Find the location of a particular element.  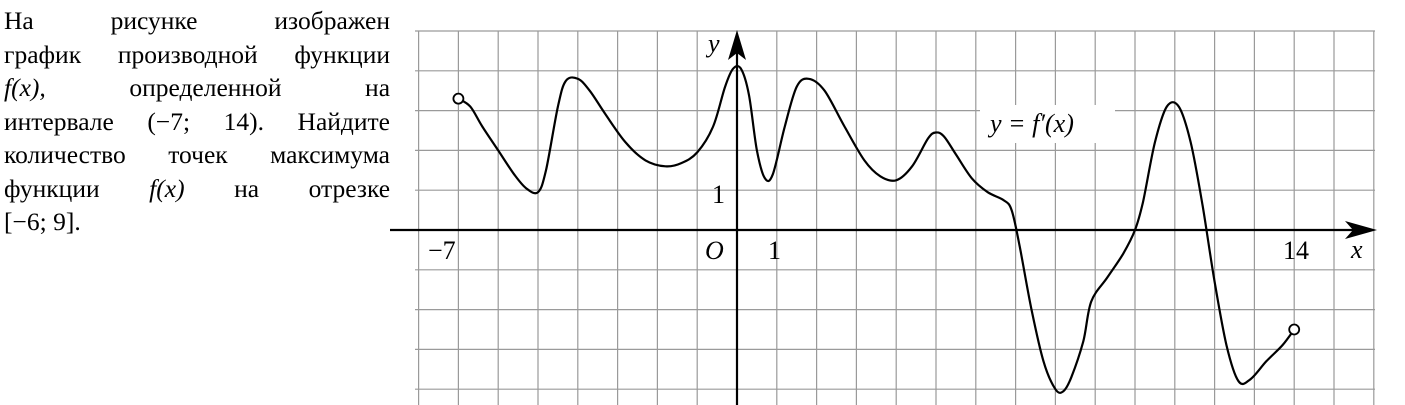

problem-line: На рисунке изображен is located at coordinates (197, 21).